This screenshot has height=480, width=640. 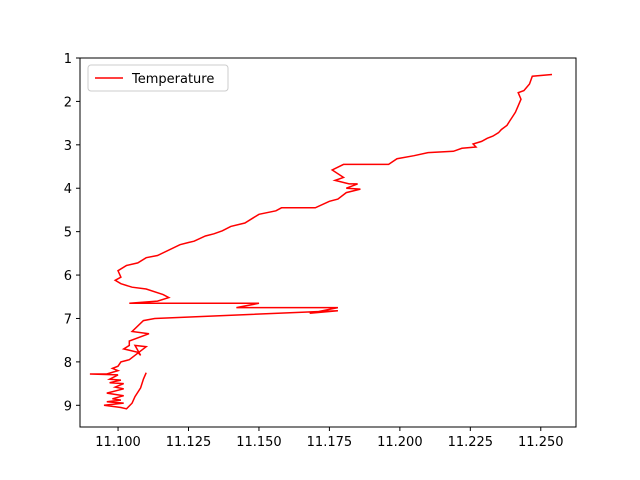 What do you see at coordinates (68, 319) in the screenshot?
I see `y-tick-label: 7` at bounding box center [68, 319].